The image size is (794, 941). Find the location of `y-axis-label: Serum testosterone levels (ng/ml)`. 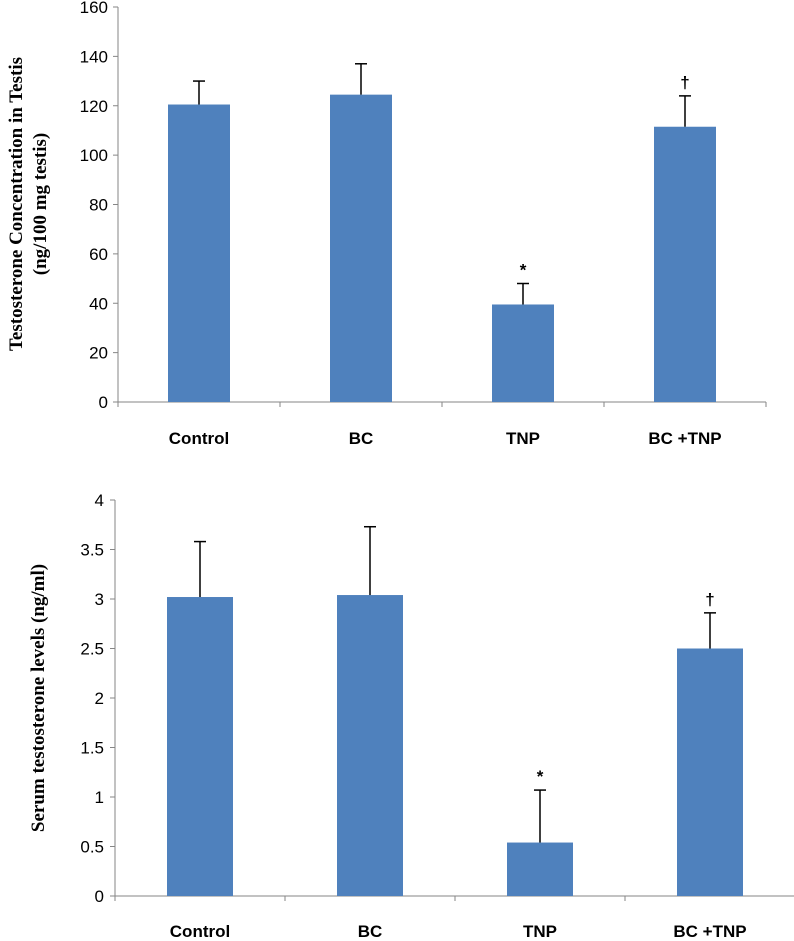

y-axis-label: Serum testosterone levels (ng/ml) is located at coordinates (38, 698).